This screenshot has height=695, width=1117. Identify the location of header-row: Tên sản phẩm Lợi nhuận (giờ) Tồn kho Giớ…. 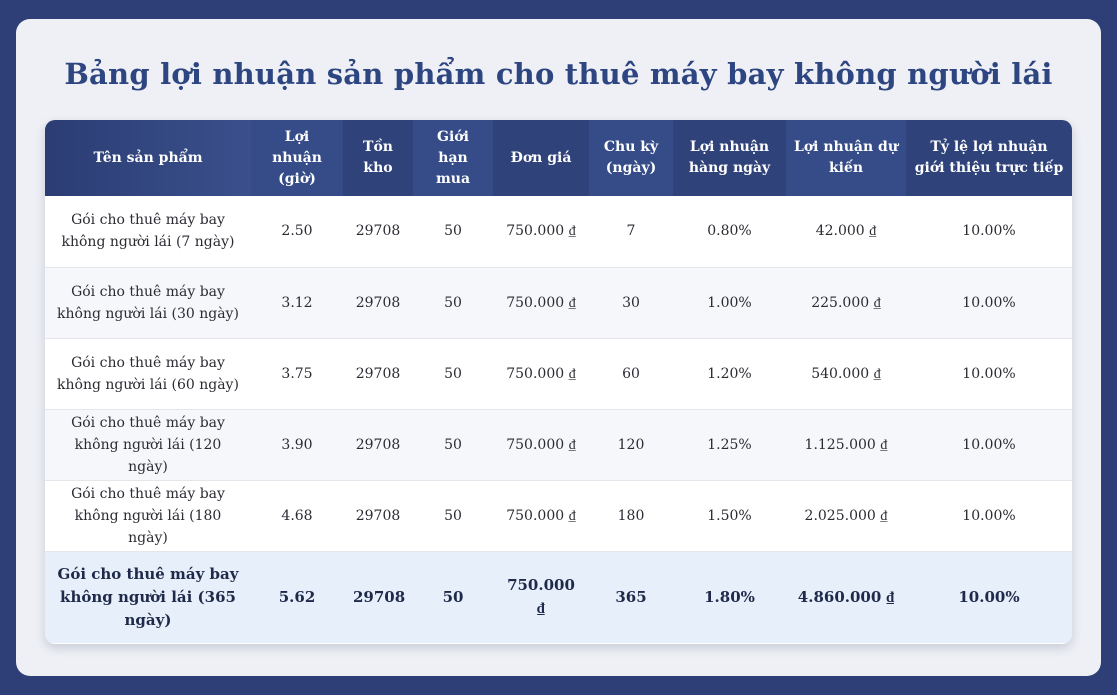
(558, 158).